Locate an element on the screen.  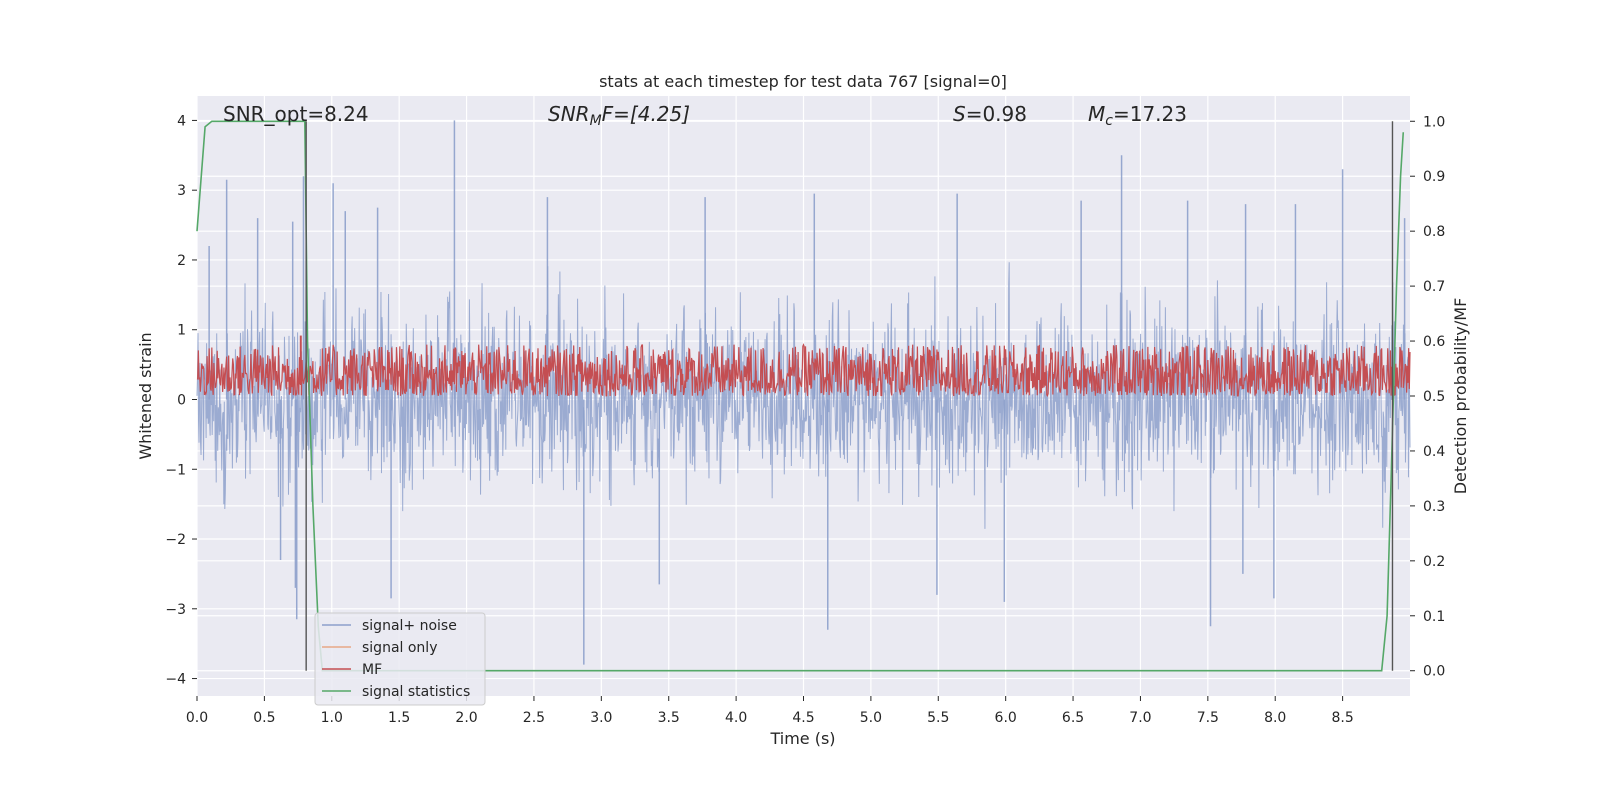
x-tick-label-0: 0.0 is located at coordinates (197, 718).